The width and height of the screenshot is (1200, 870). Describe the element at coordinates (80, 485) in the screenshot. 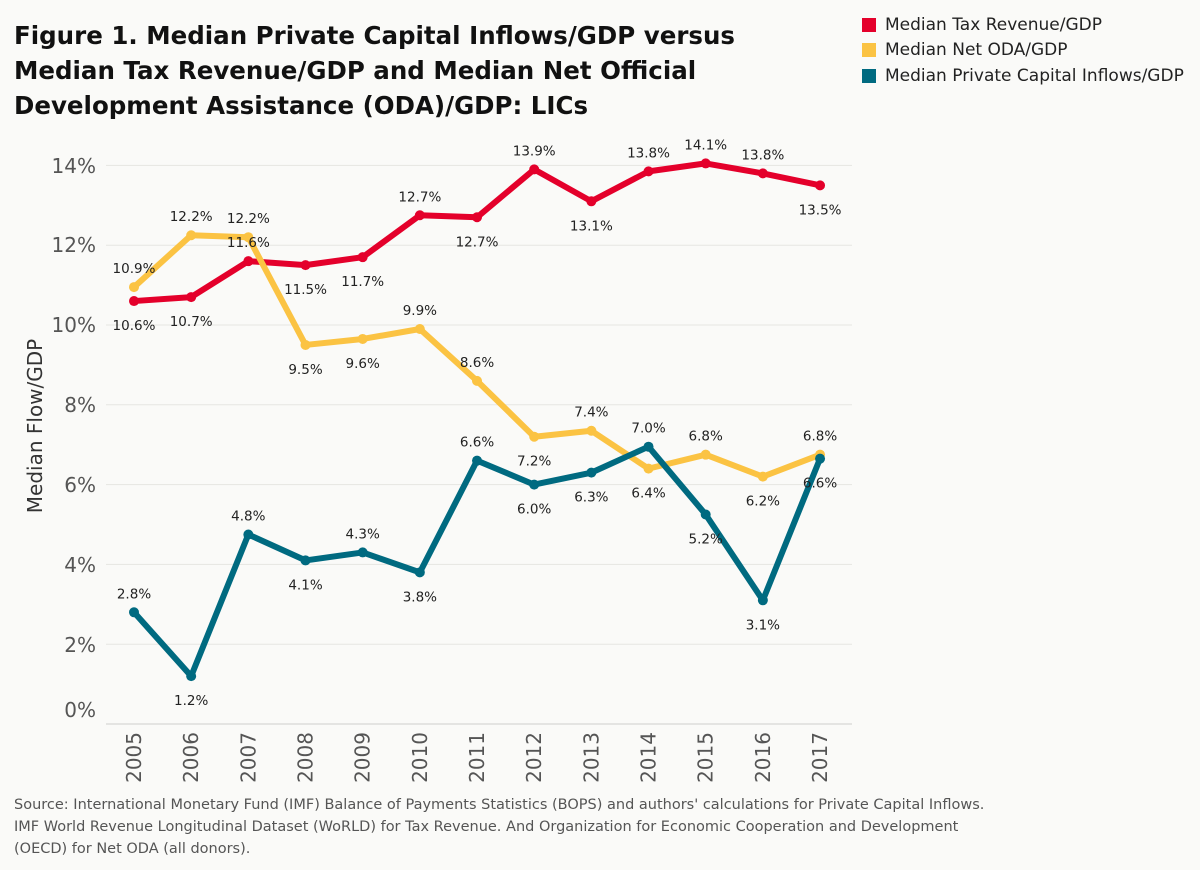

I see `y-tick-label: 6%` at that location.